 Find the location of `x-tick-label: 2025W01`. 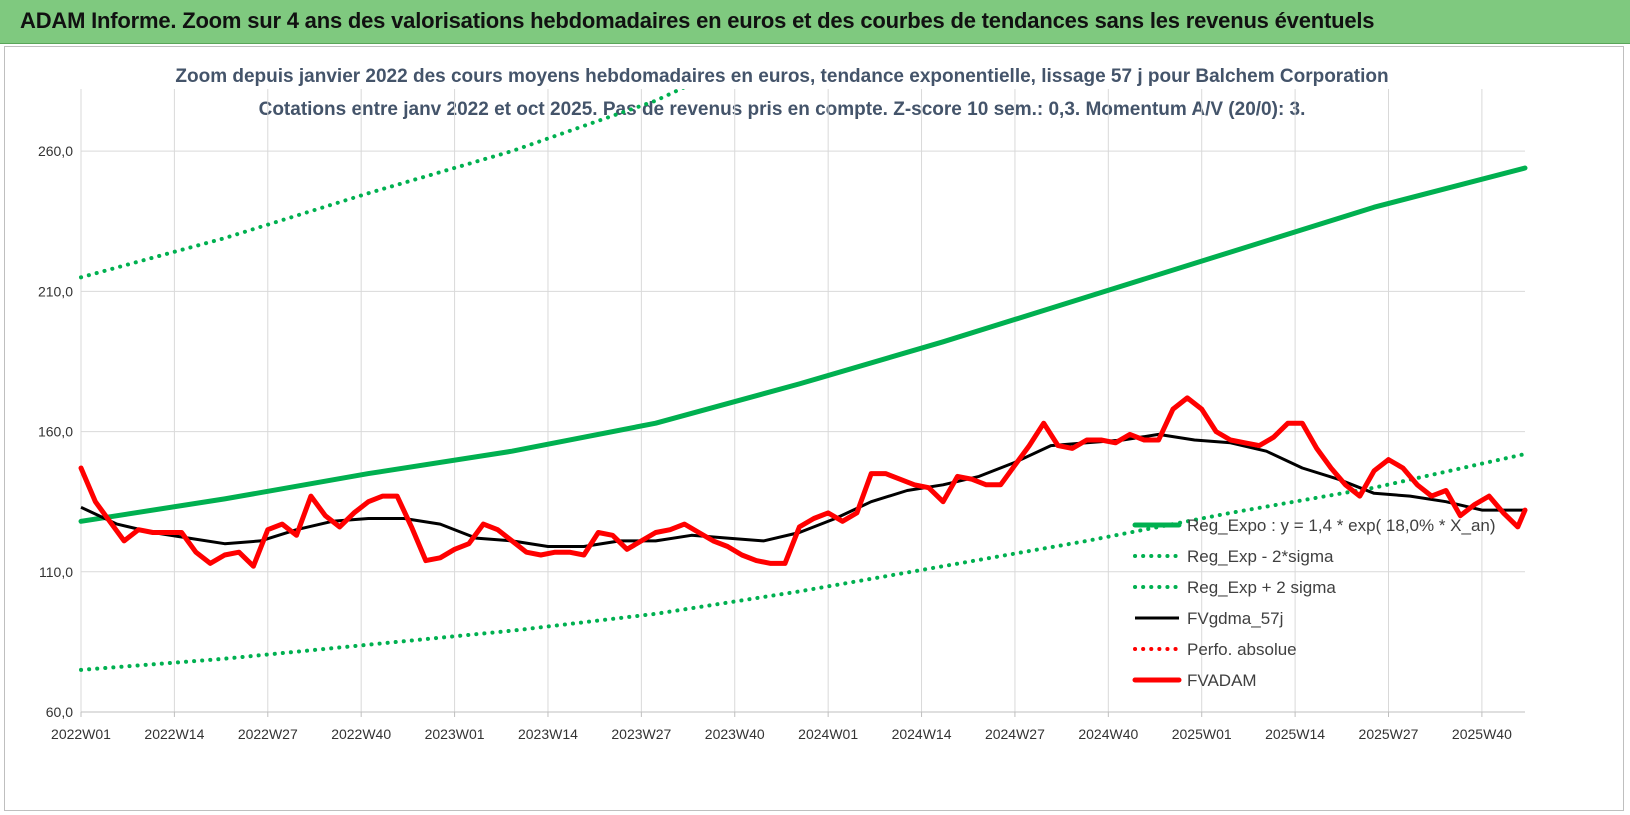

x-tick-label: 2025W01 is located at coordinates (1202, 734).